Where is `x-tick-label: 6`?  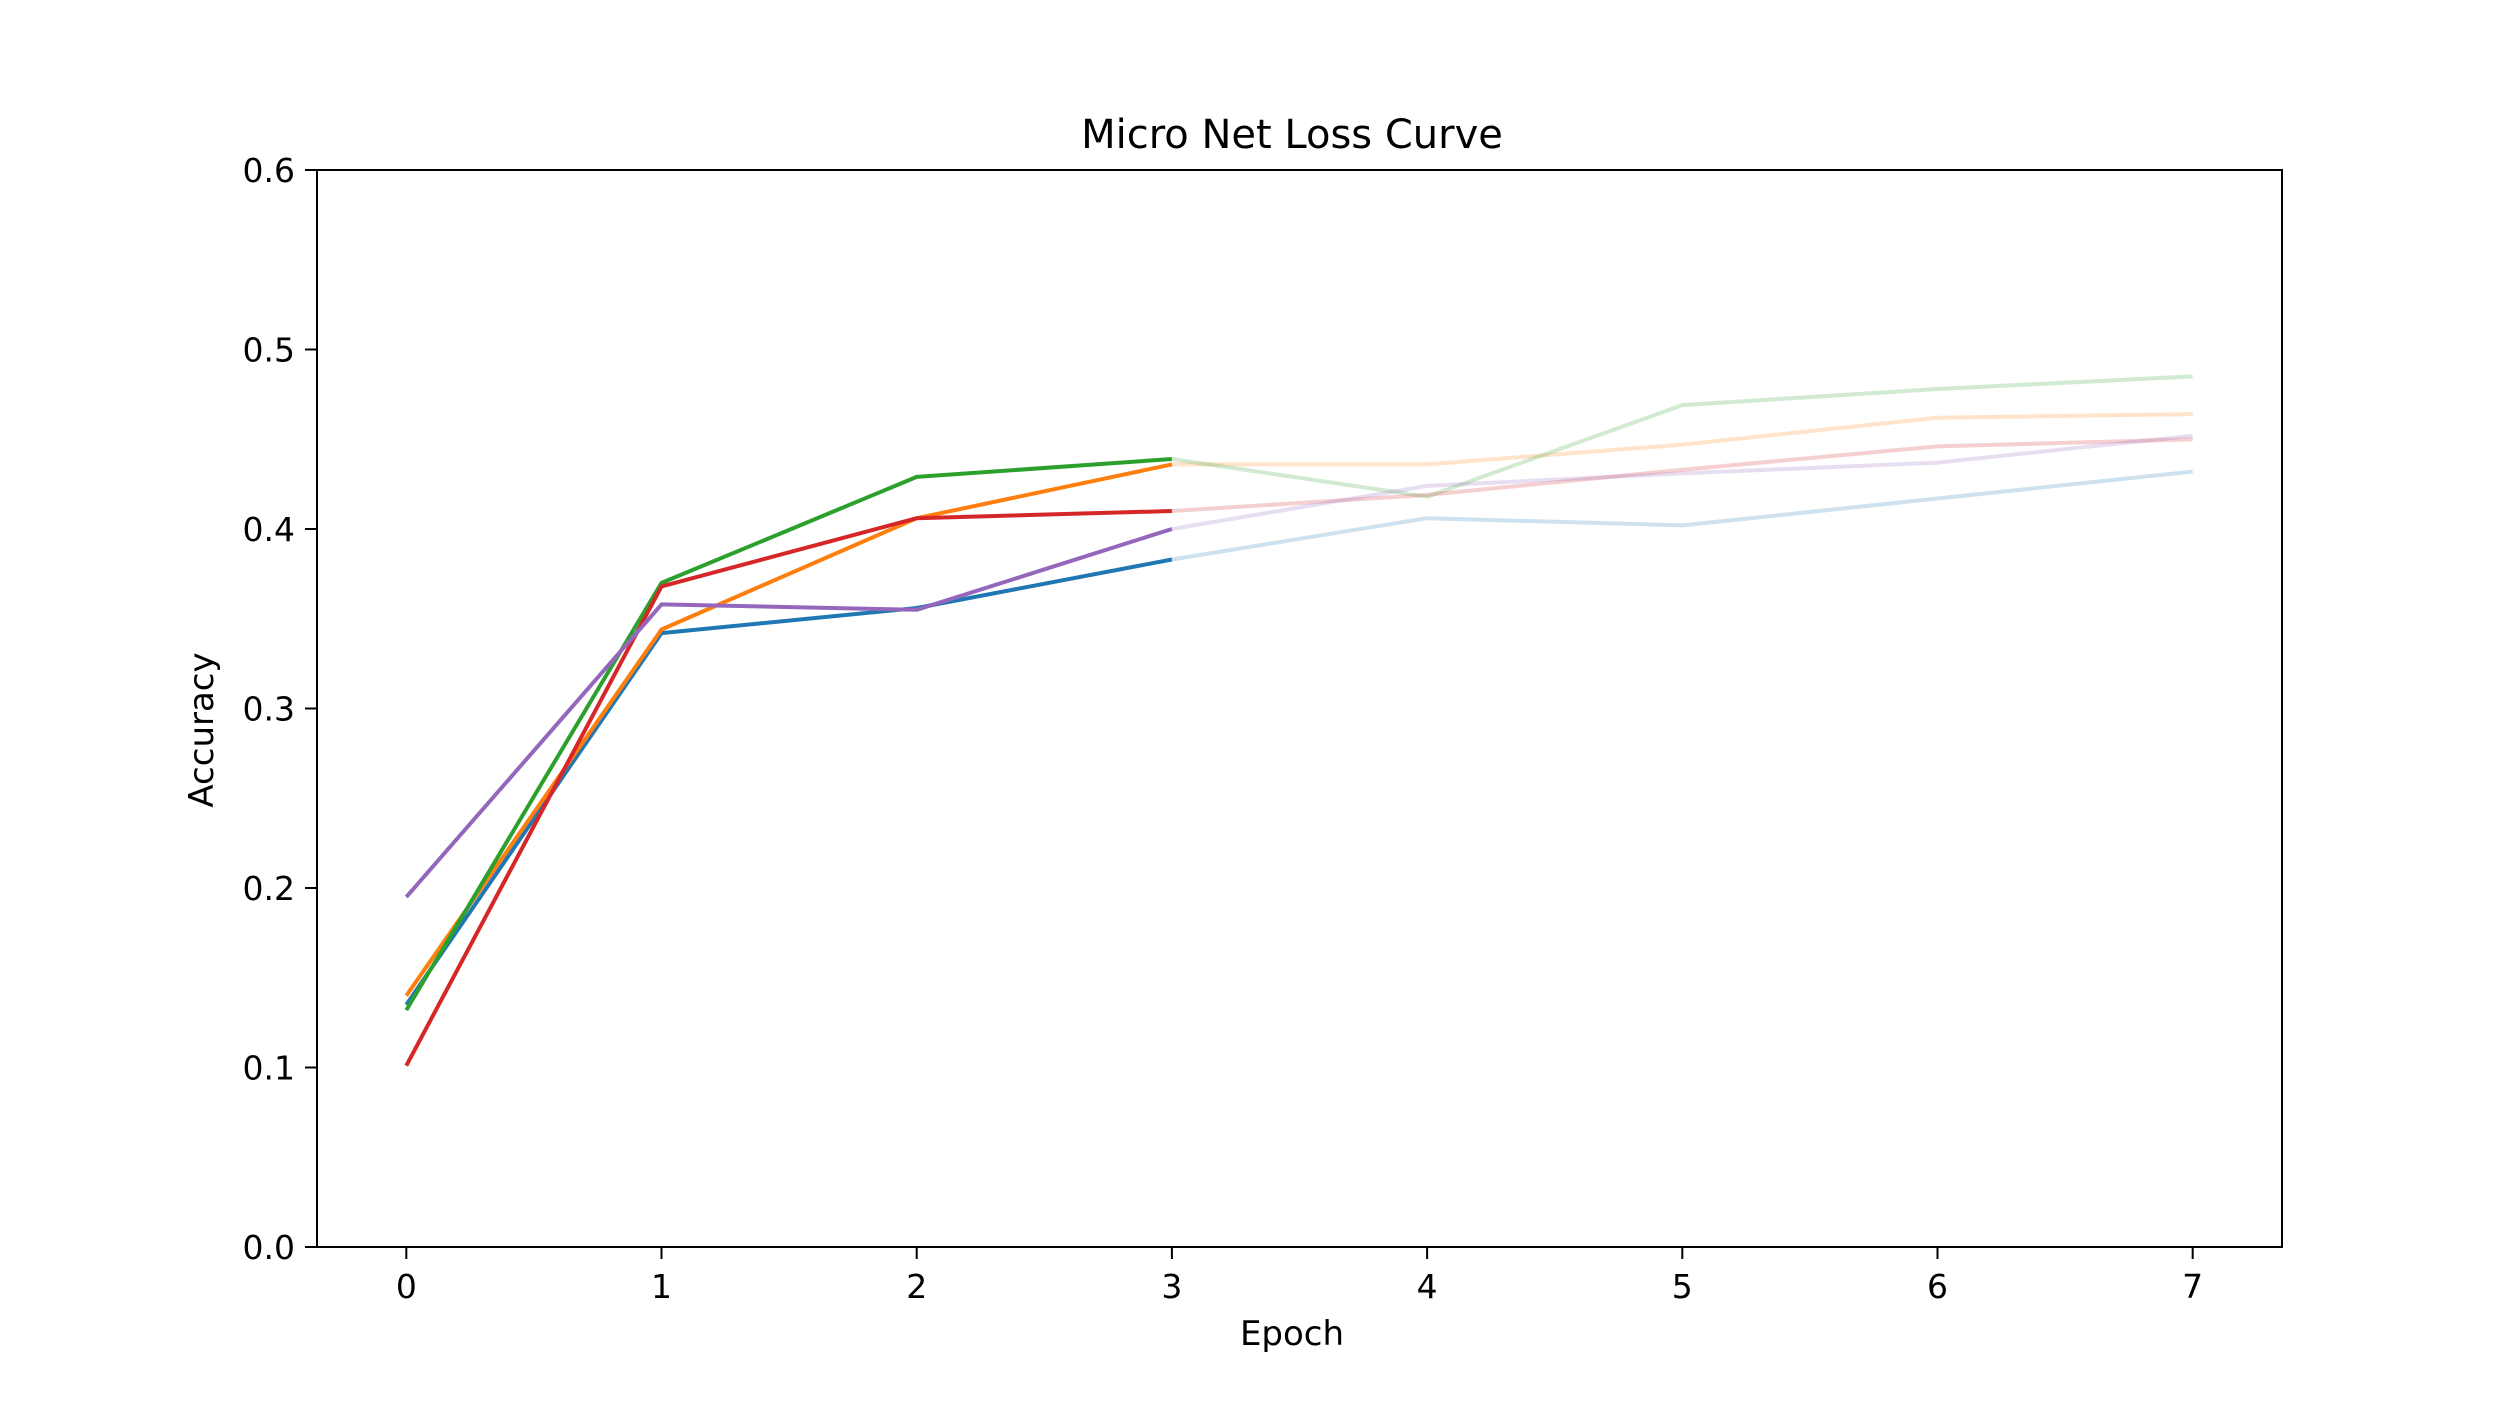 x-tick-label: 6 is located at coordinates (1937, 1286).